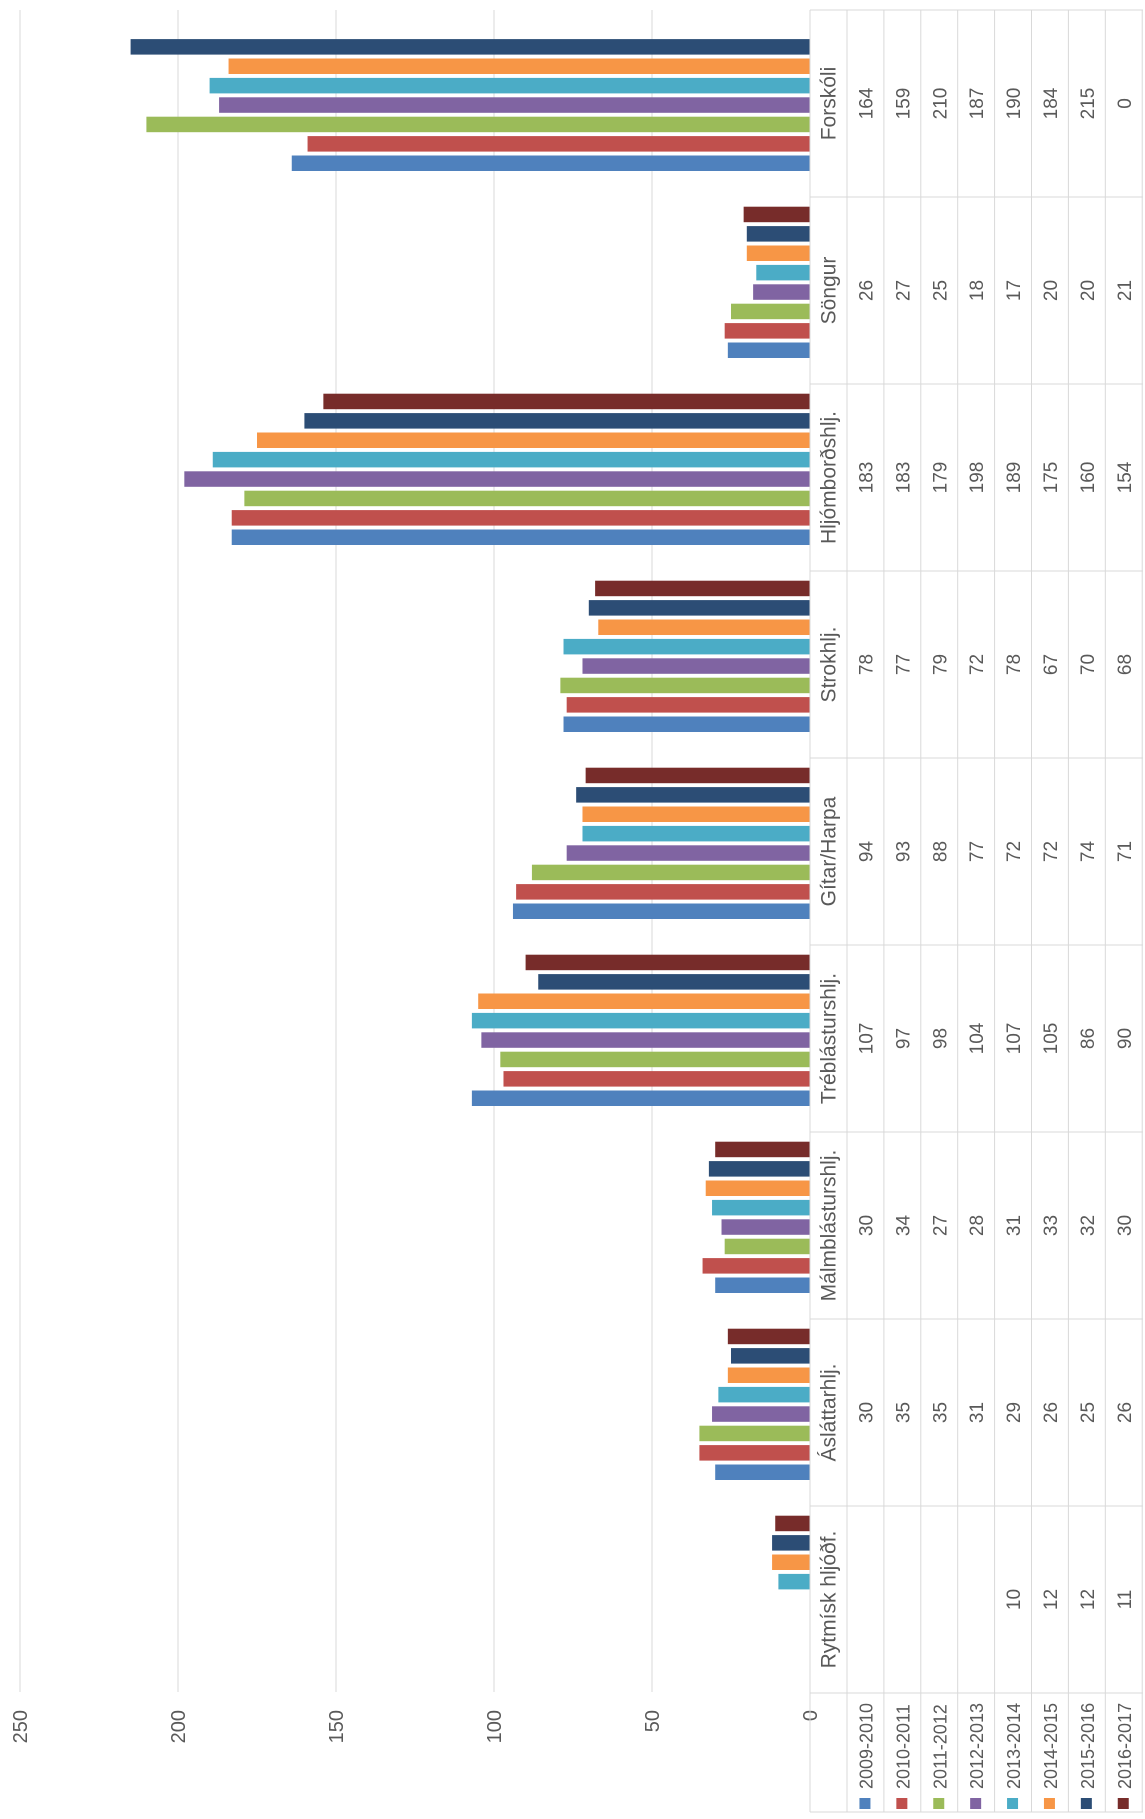  Describe the element at coordinates (1125, 1038) in the screenshot. I see `data-table-value: 90` at that location.